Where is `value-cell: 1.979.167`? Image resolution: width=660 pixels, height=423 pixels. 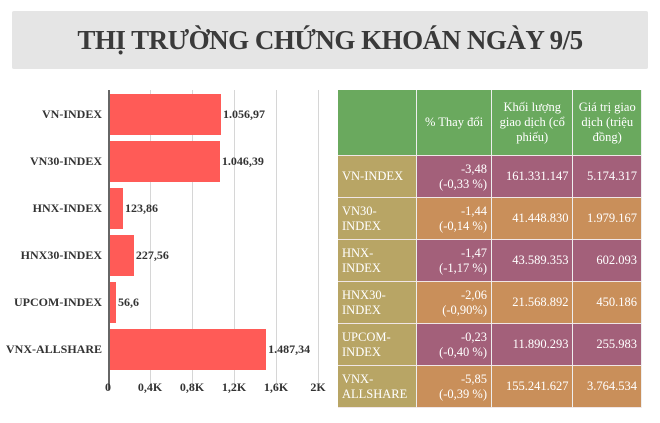 value-cell: 1.979.167 is located at coordinates (607, 218).